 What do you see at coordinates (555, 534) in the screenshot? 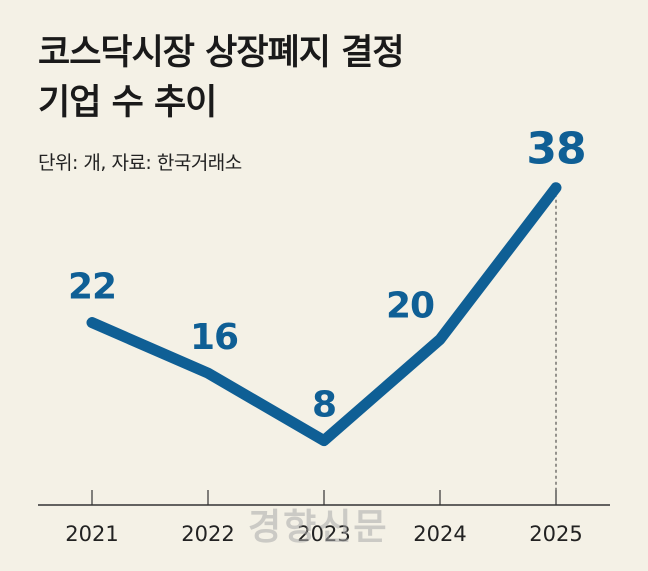
I see `x-tick-label-2025: 2025` at bounding box center [555, 534].